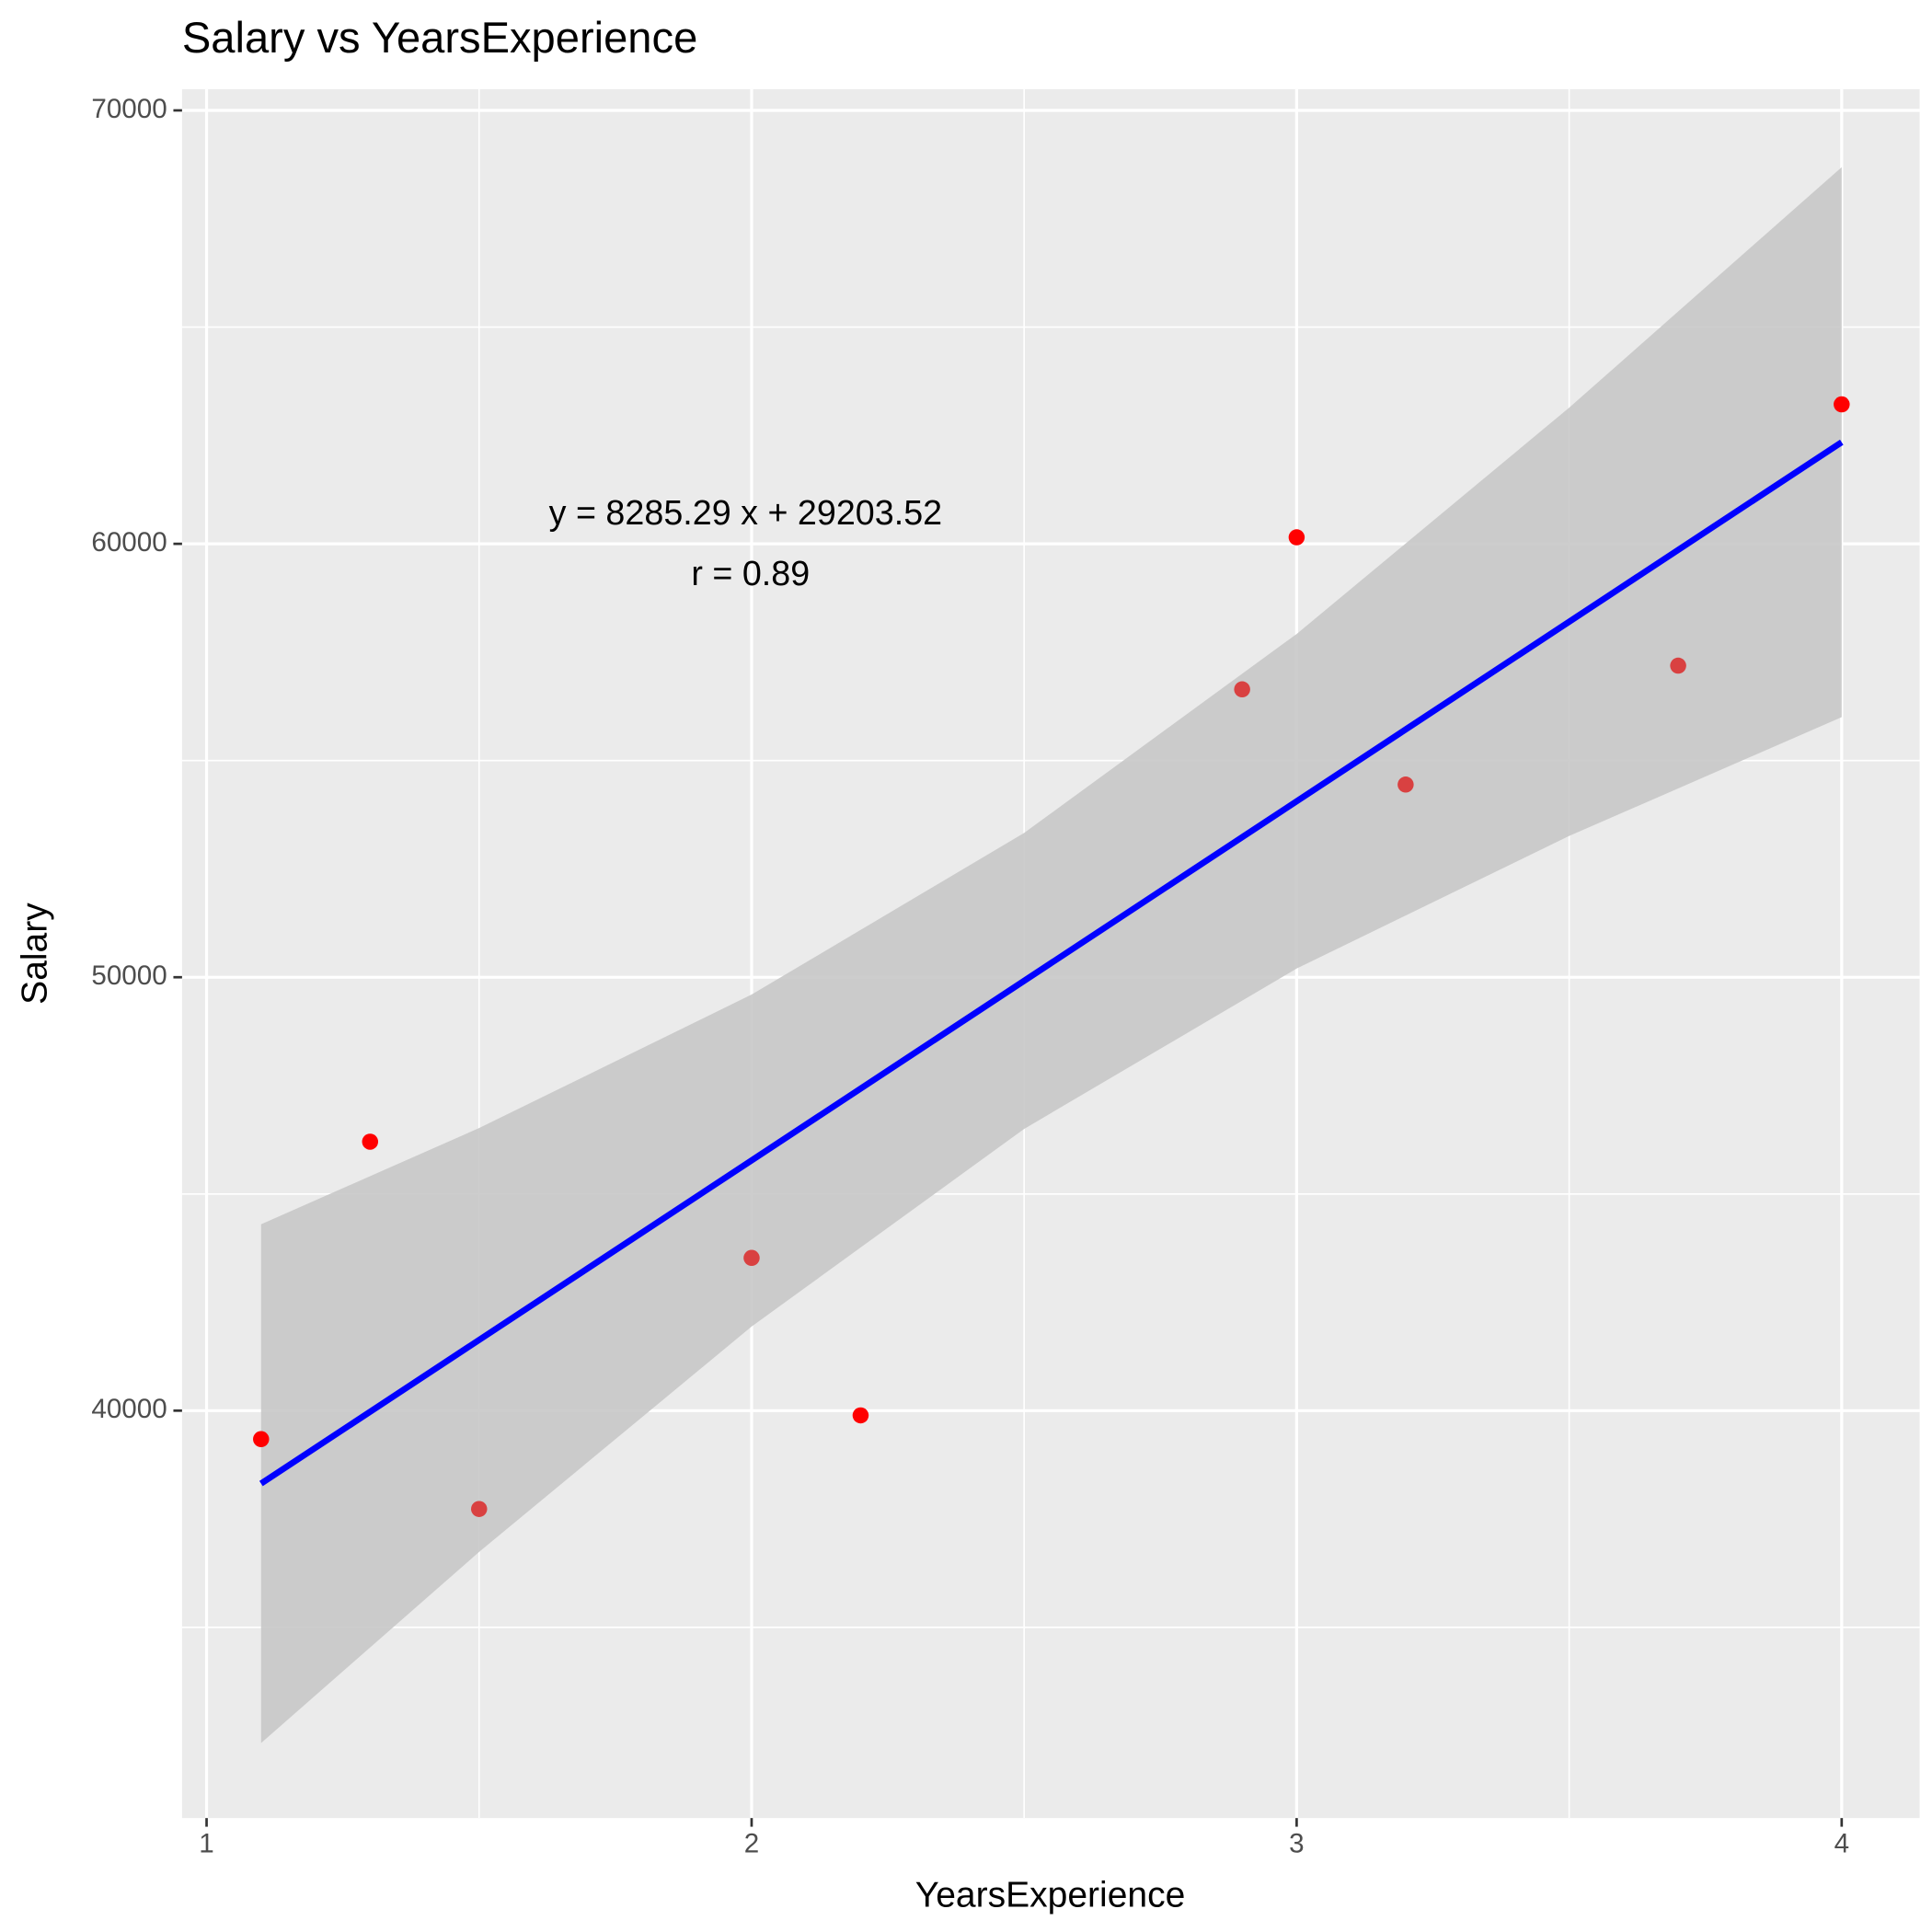 The width and height of the screenshot is (1932, 1932). I want to click on y-tick-label: 40000, so click(129, 1409).